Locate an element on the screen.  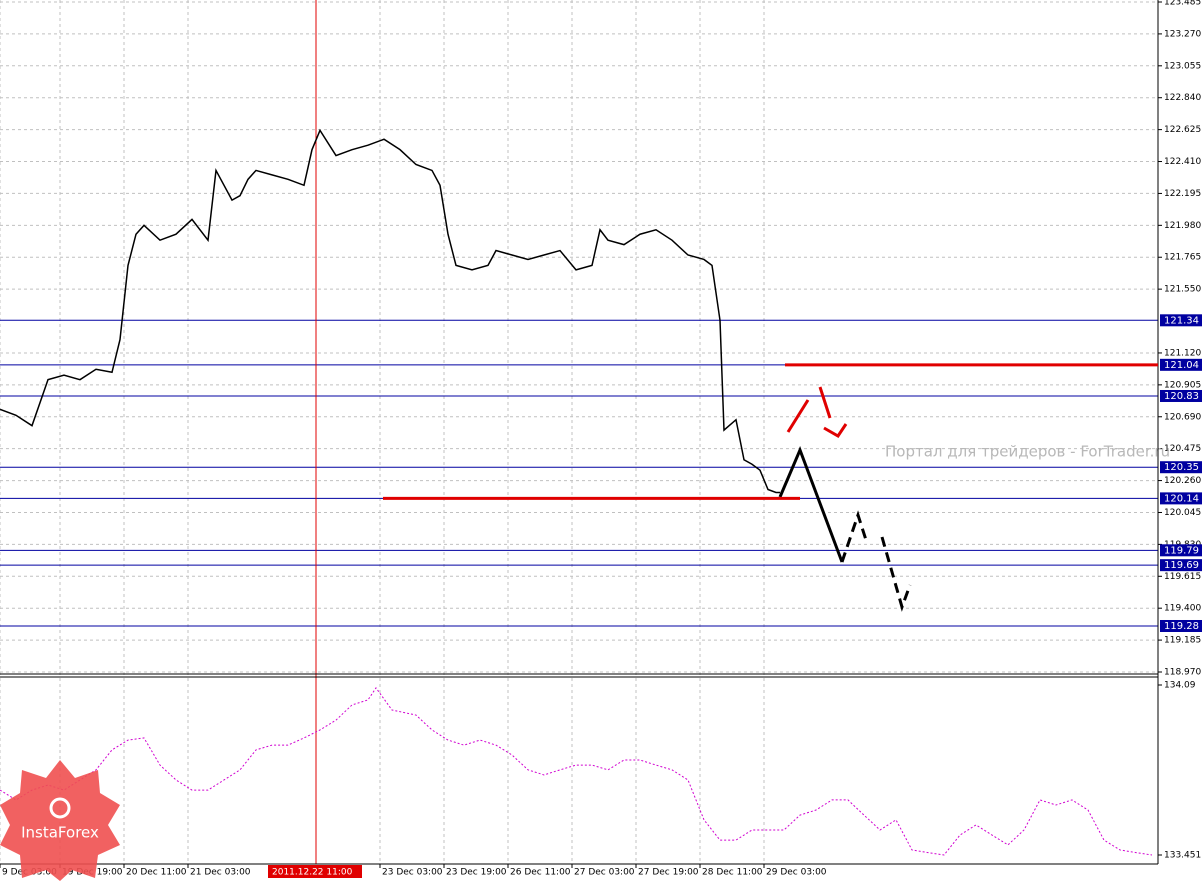
y-tick-label: 133.451 is located at coordinates (1182, 856).